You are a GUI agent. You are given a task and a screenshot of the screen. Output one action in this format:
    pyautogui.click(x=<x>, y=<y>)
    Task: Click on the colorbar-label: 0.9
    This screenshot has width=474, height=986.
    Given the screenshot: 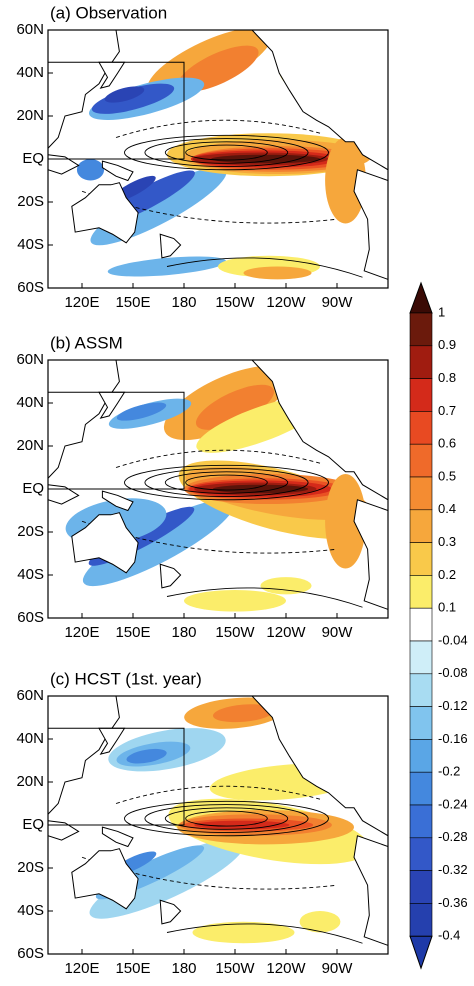 What is the action you would take?
    pyautogui.click(x=447, y=344)
    